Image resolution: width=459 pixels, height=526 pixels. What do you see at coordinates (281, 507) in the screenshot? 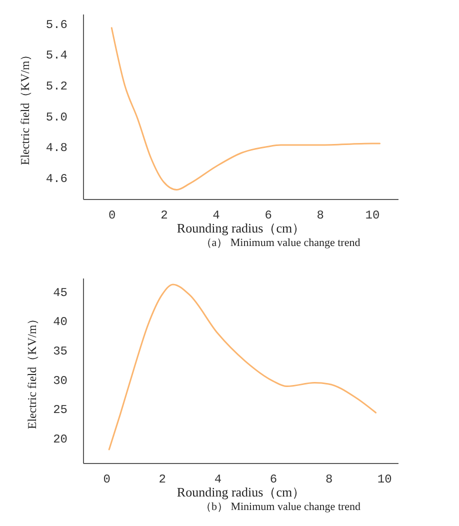
I see `text: （b） Minimum value change trend` at bounding box center [281, 507].